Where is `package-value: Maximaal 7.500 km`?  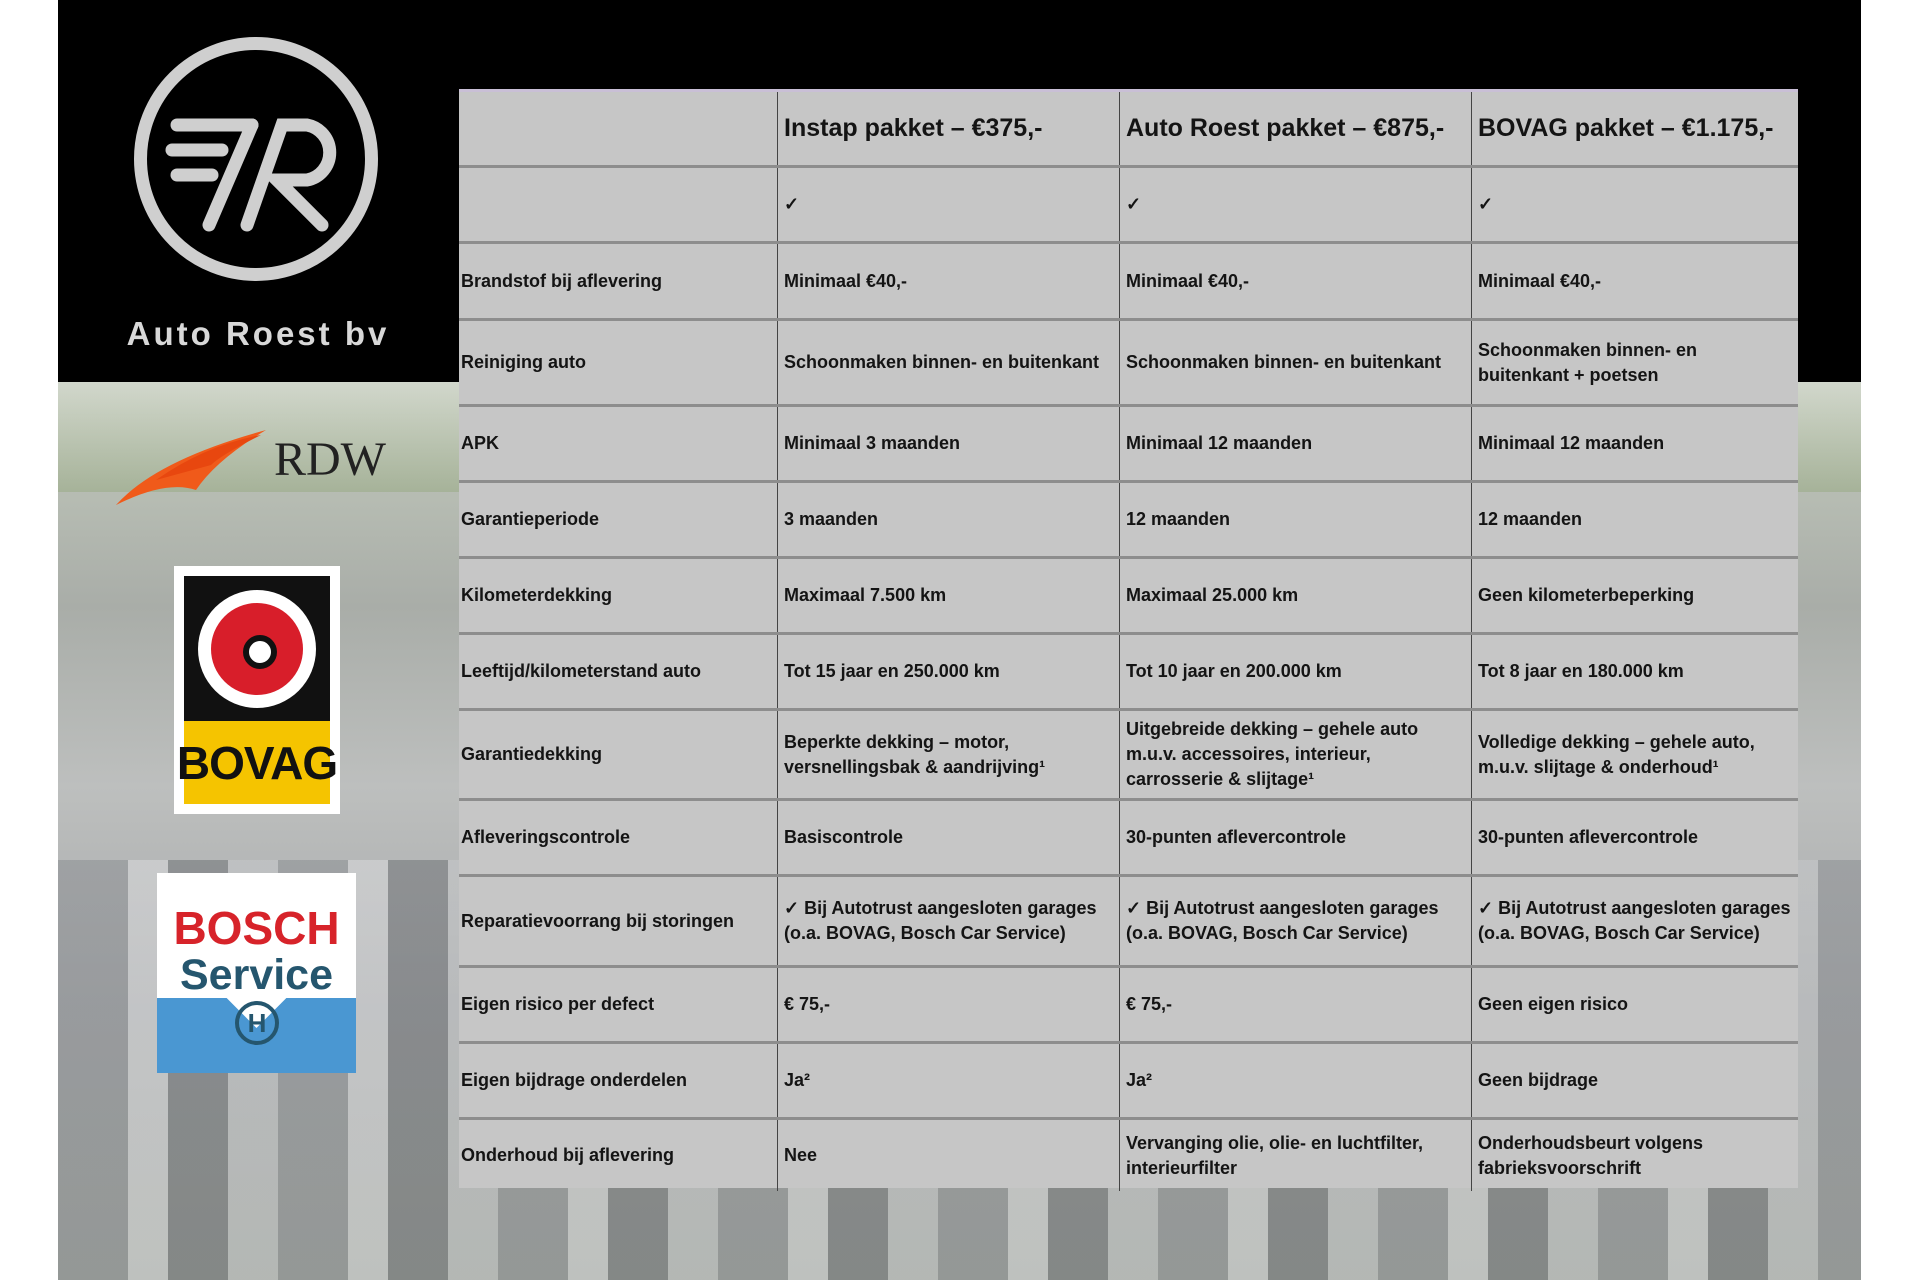
package-value: Maximaal 7.500 km is located at coordinates (949, 595).